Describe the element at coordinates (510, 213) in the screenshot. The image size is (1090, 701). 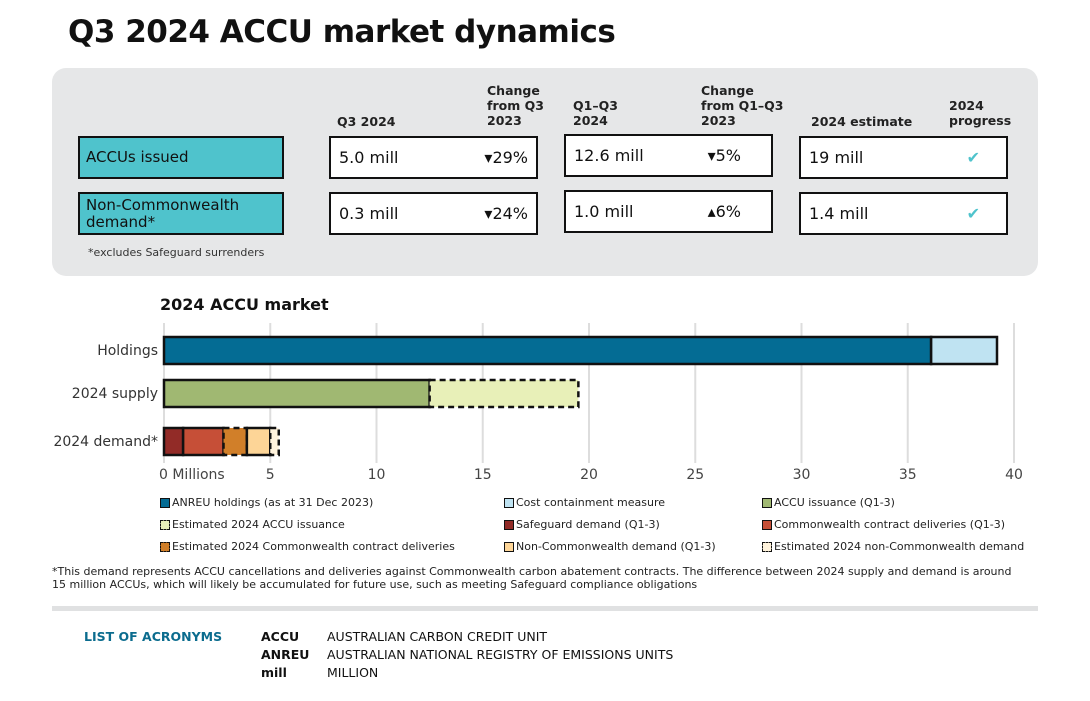
I see `q3-change: 24%` at that location.